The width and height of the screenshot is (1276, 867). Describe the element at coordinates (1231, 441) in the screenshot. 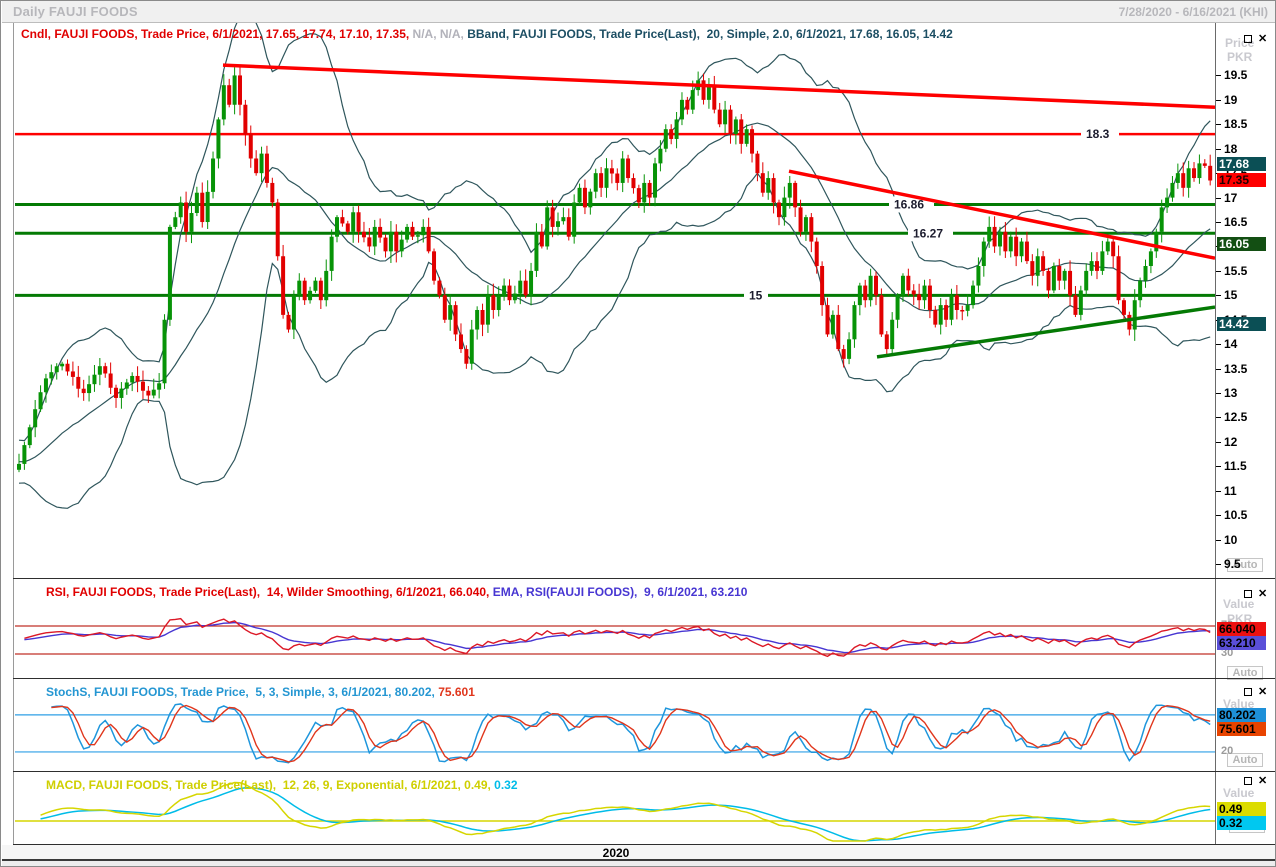

I see `price-axis-tick: 12` at that location.